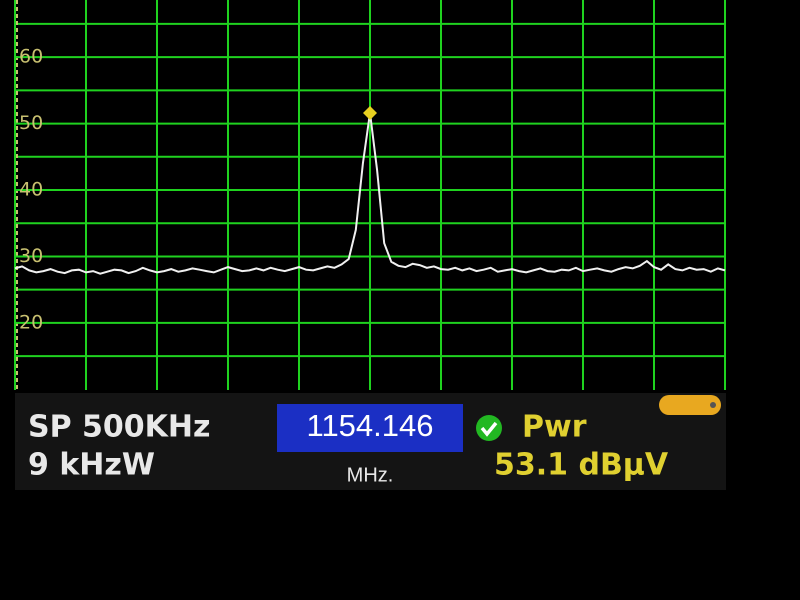  What do you see at coordinates (31, 57) in the screenshot?
I see `y-tick-label: 60` at bounding box center [31, 57].